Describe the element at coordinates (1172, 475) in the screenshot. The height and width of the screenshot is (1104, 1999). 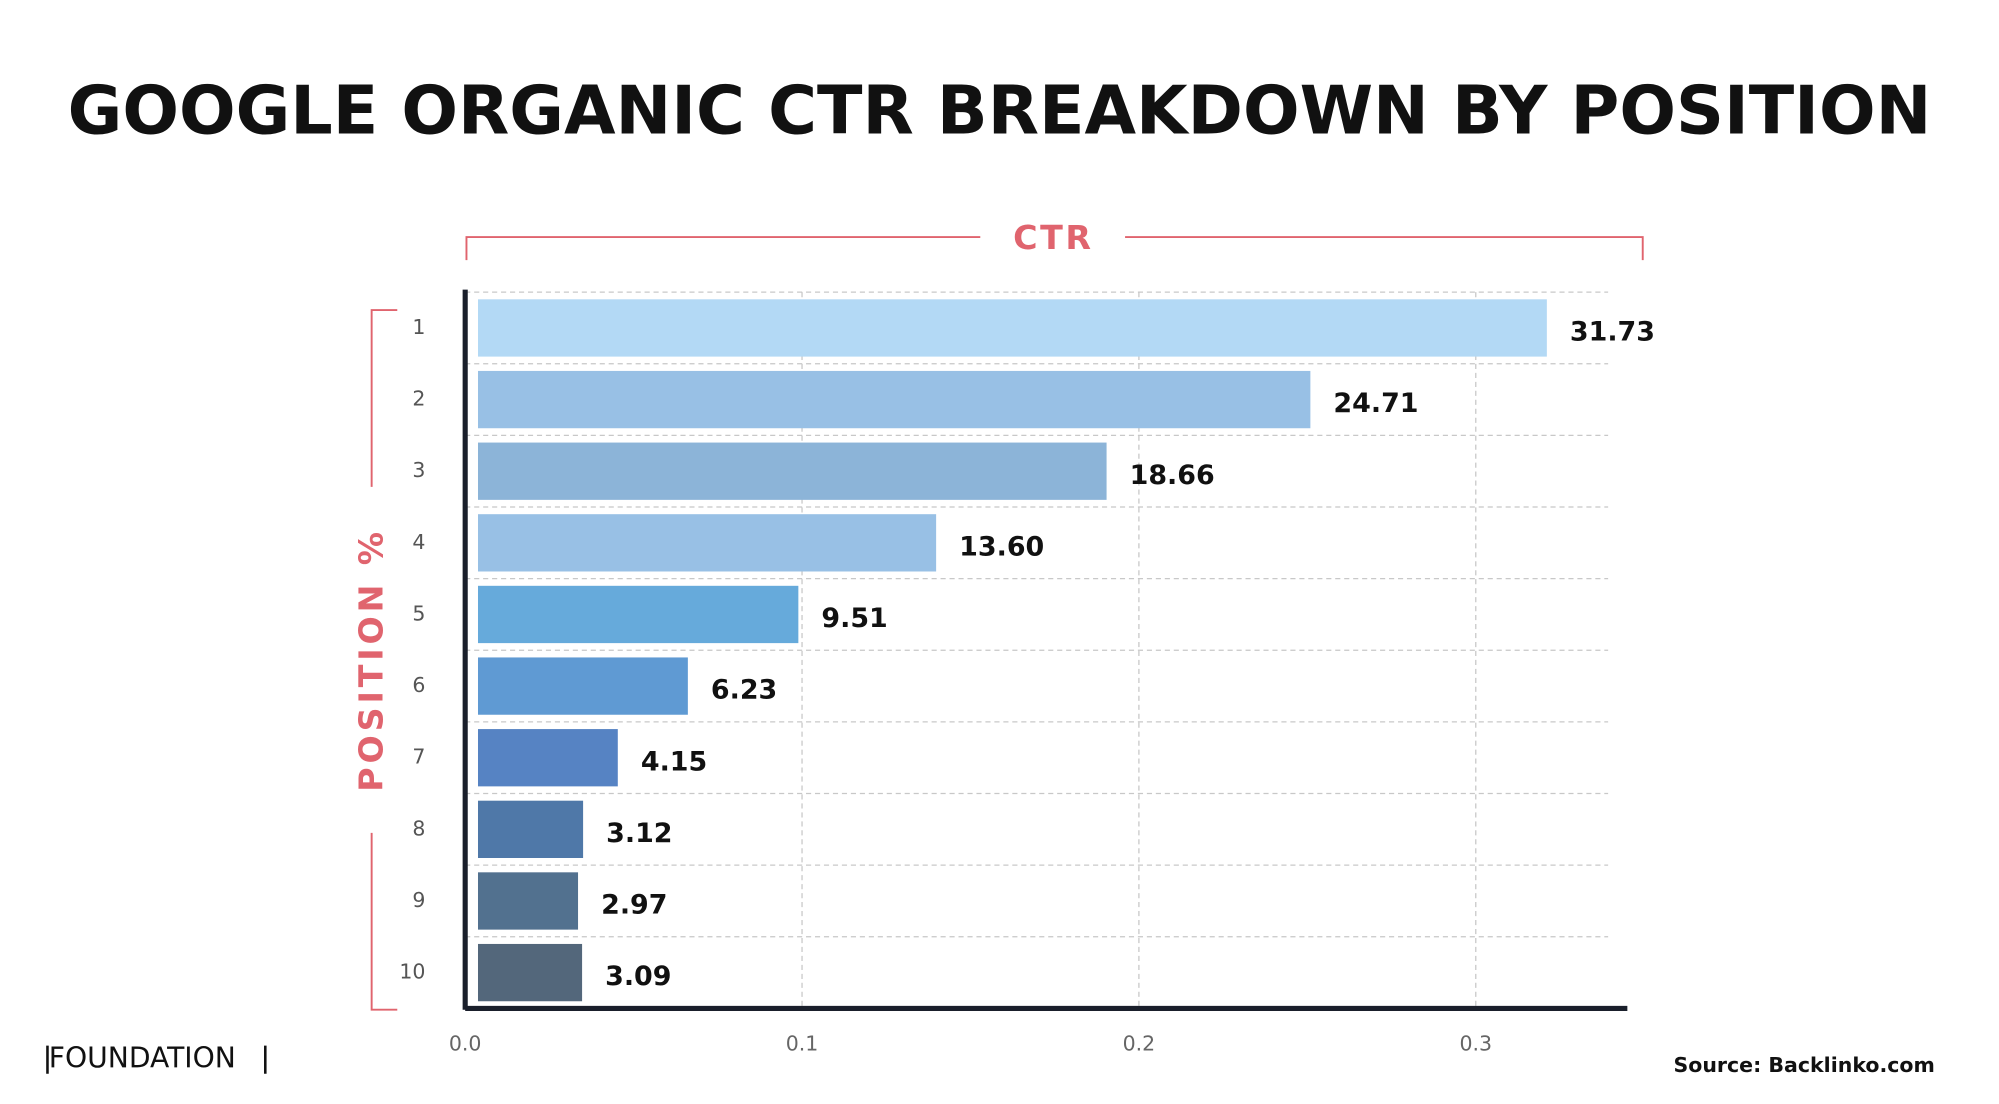
I see `value-label: 18.66` at that location.